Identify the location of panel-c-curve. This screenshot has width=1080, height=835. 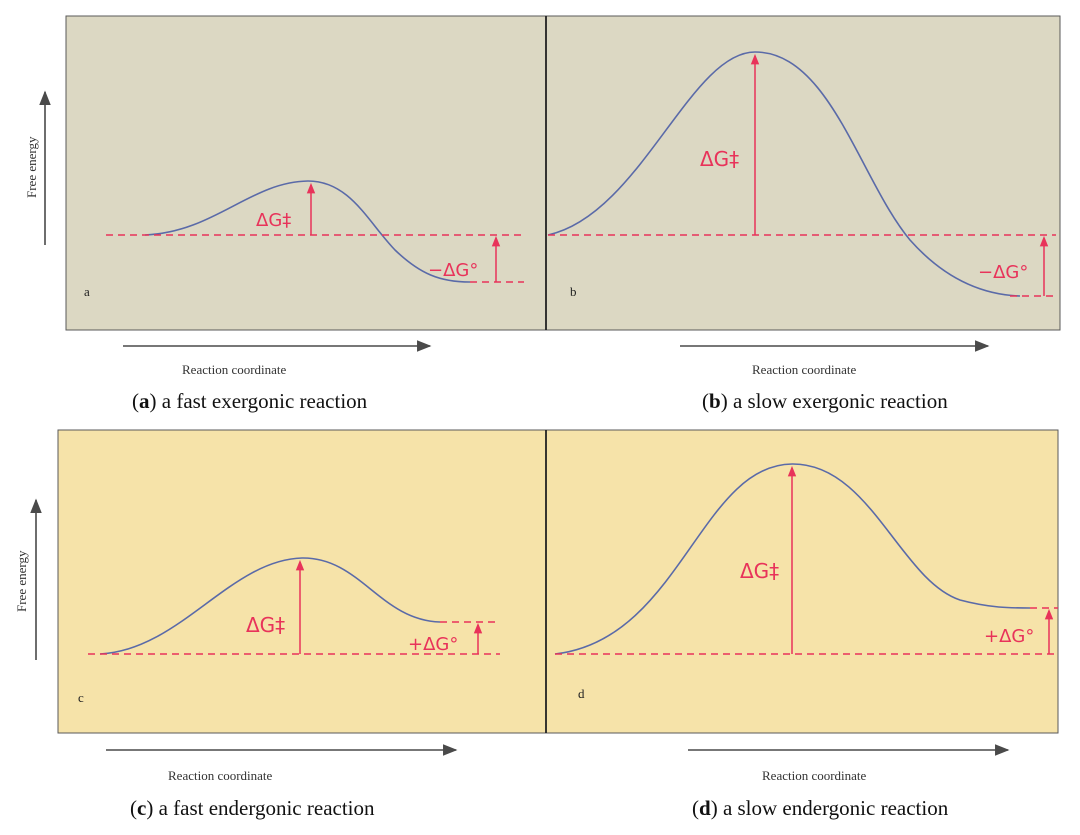
(270, 606).